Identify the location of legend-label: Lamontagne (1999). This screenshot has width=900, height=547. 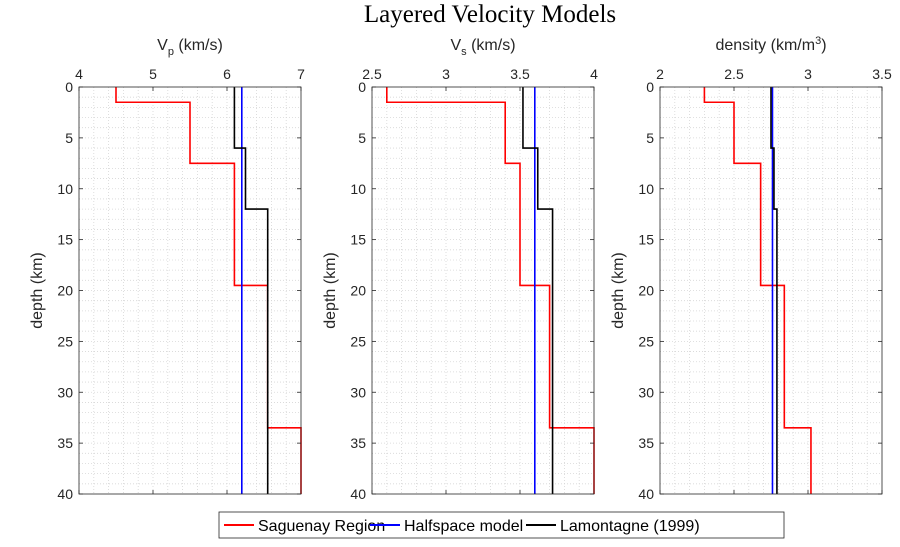
(630, 526).